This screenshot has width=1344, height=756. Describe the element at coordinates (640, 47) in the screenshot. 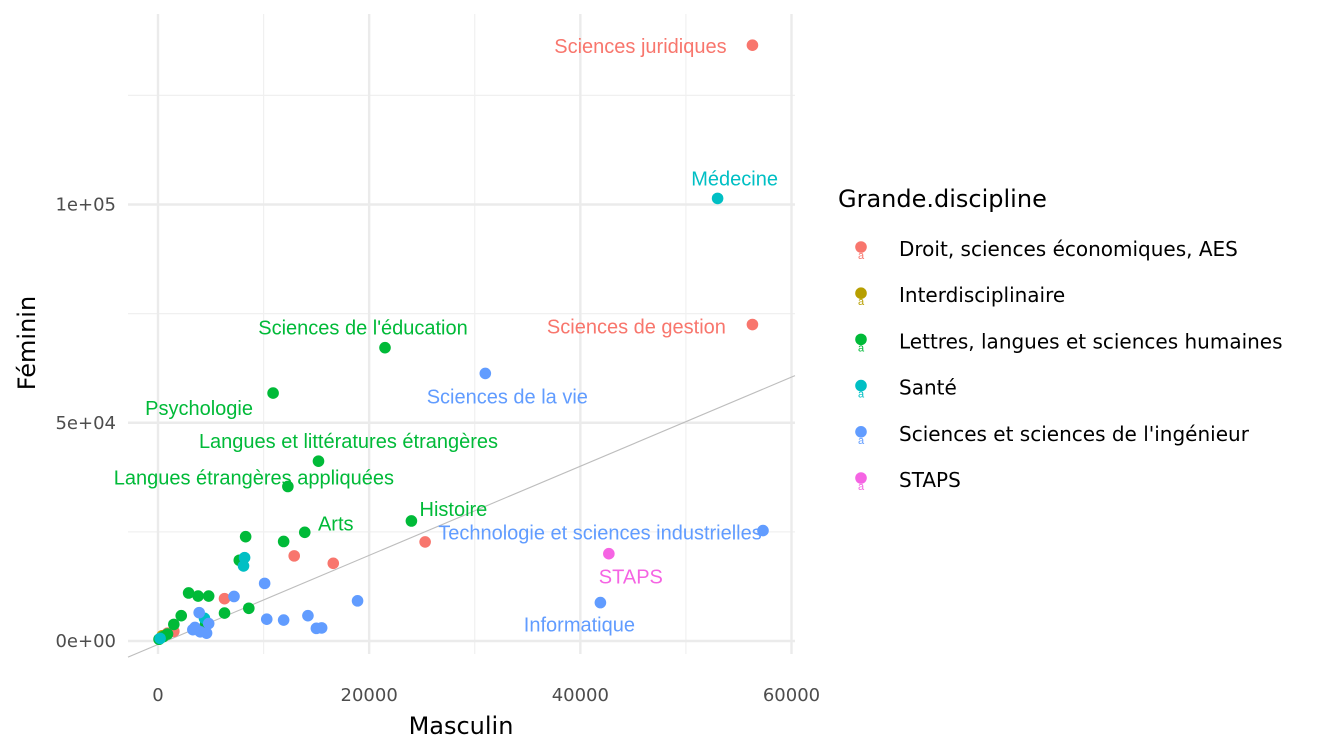

I see `point-label: Sciences juridiques` at that location.